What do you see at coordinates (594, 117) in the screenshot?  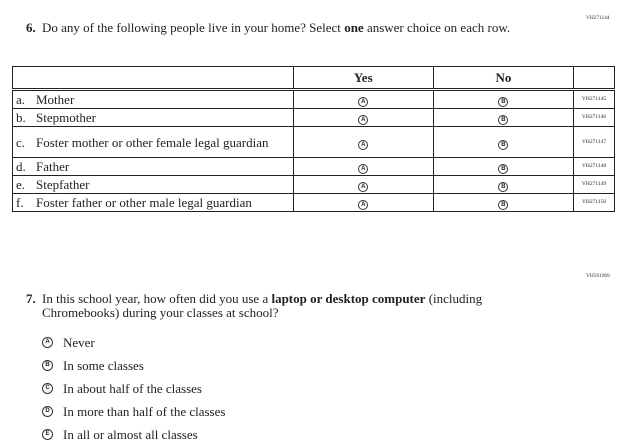 I see `item-code: VH271146` at bounding box center [594, 117].